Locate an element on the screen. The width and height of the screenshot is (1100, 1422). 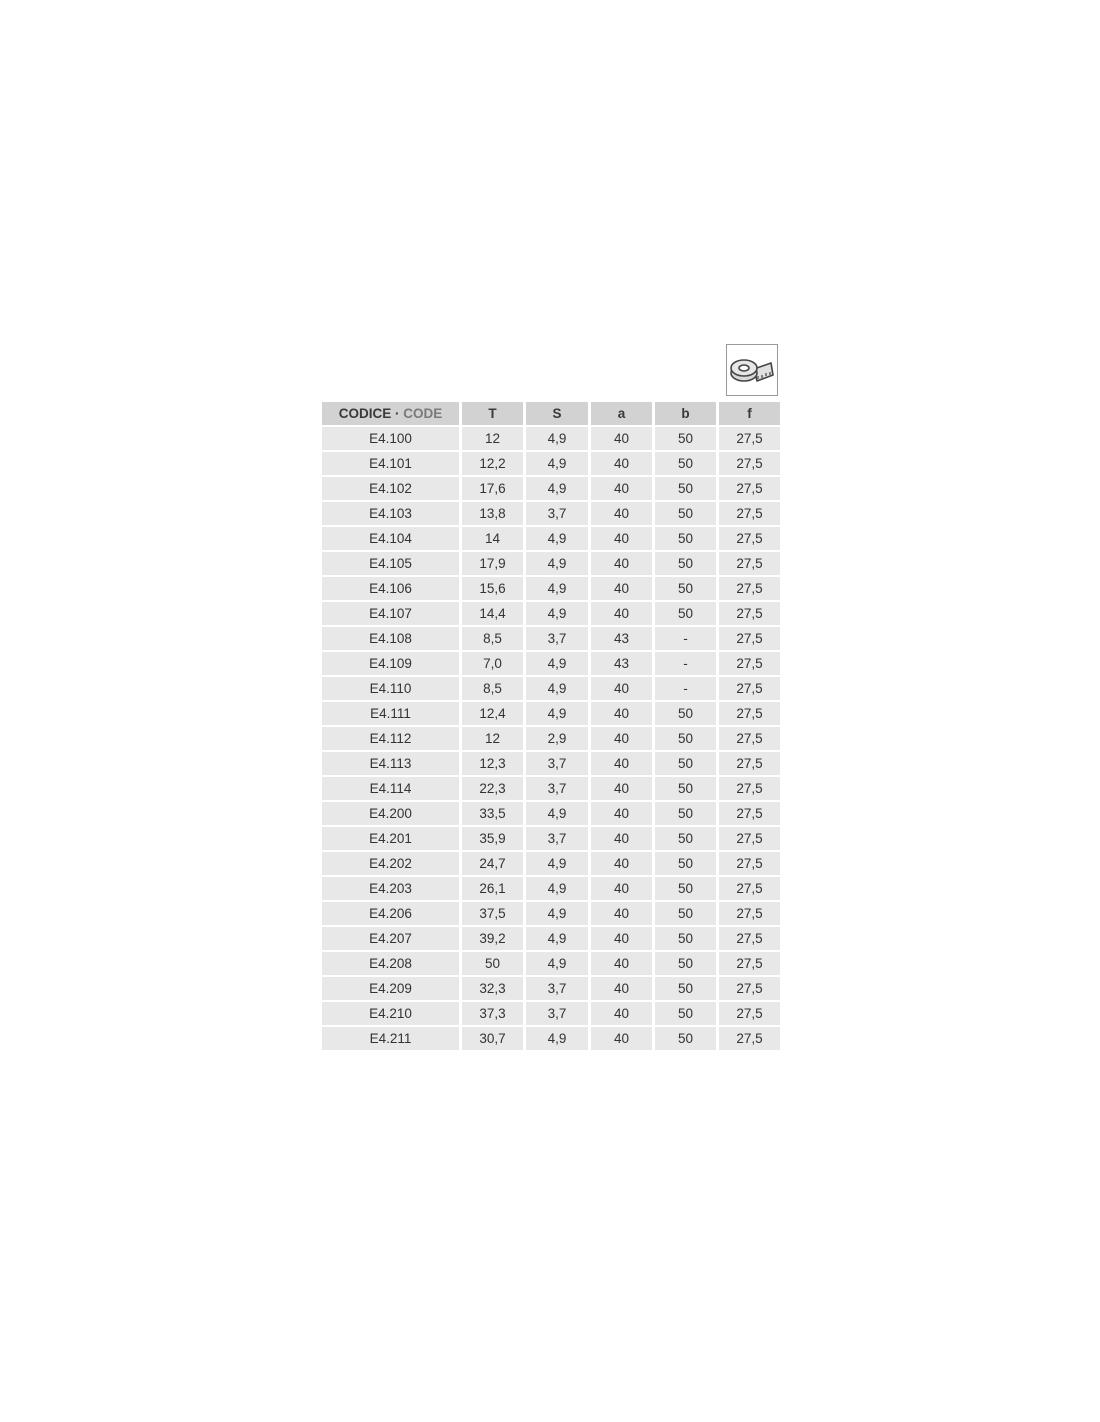
cell-code: E4.112 is located at coordinates (390, 738).